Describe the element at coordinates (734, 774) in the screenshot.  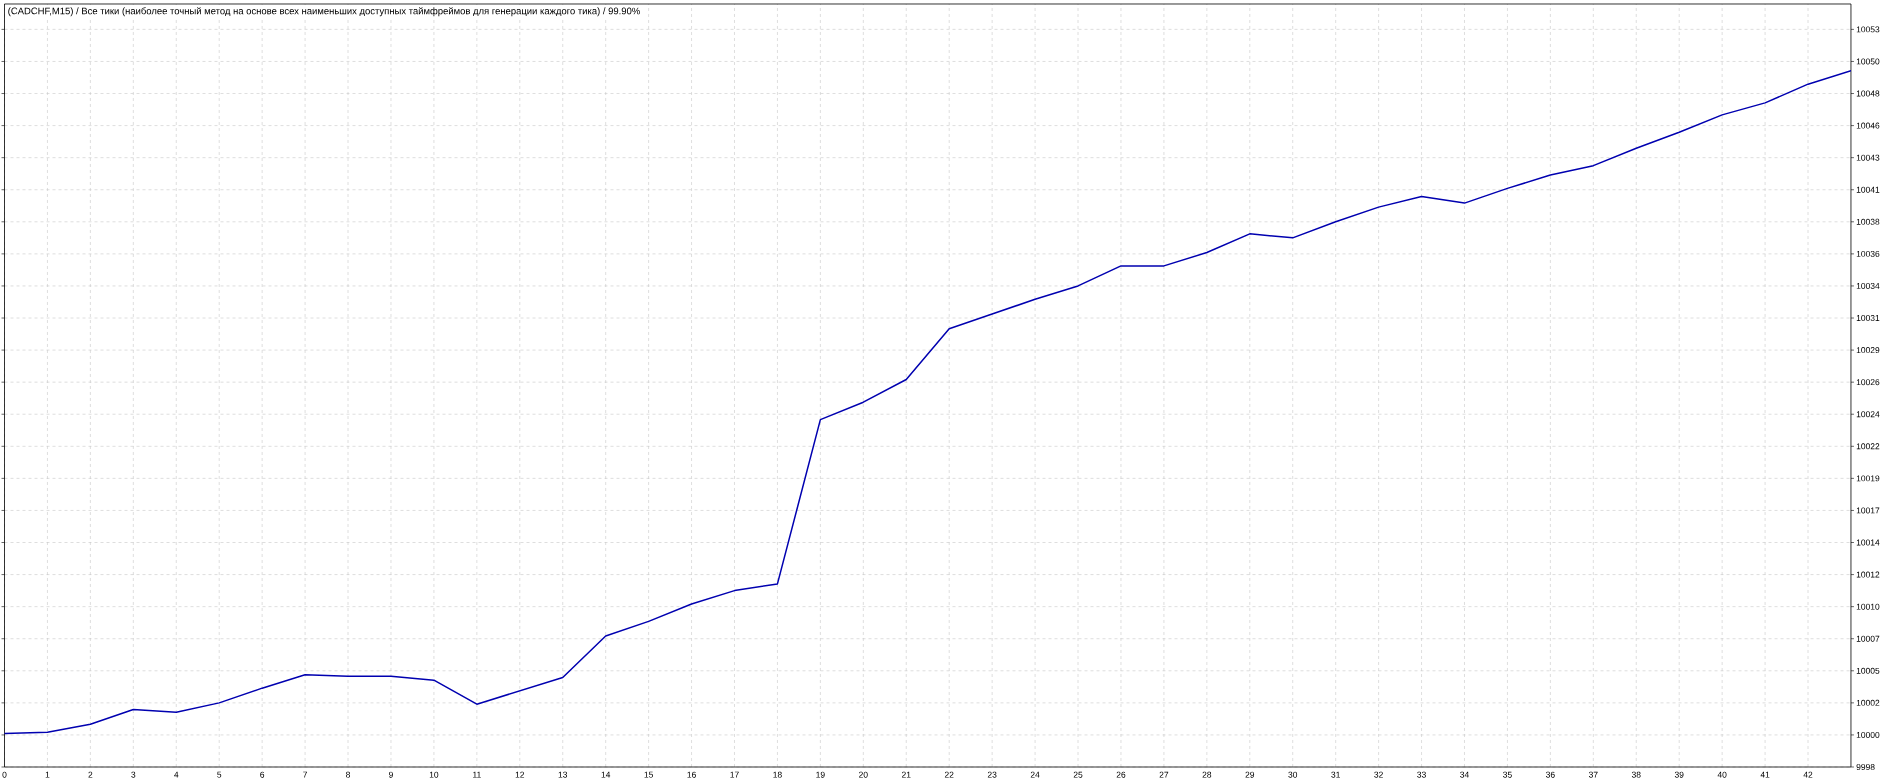
I see `x-tick-label: 17` at that location.